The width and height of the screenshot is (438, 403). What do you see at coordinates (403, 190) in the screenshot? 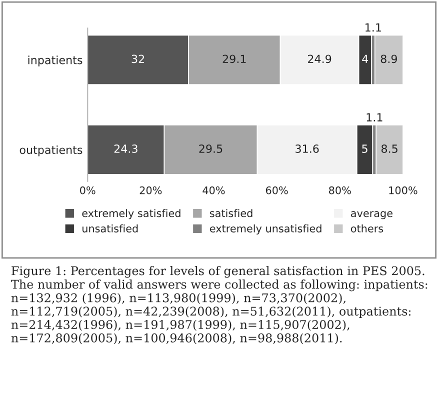
I see `x-tick-label: 100%` at bounding box center [403, 190].